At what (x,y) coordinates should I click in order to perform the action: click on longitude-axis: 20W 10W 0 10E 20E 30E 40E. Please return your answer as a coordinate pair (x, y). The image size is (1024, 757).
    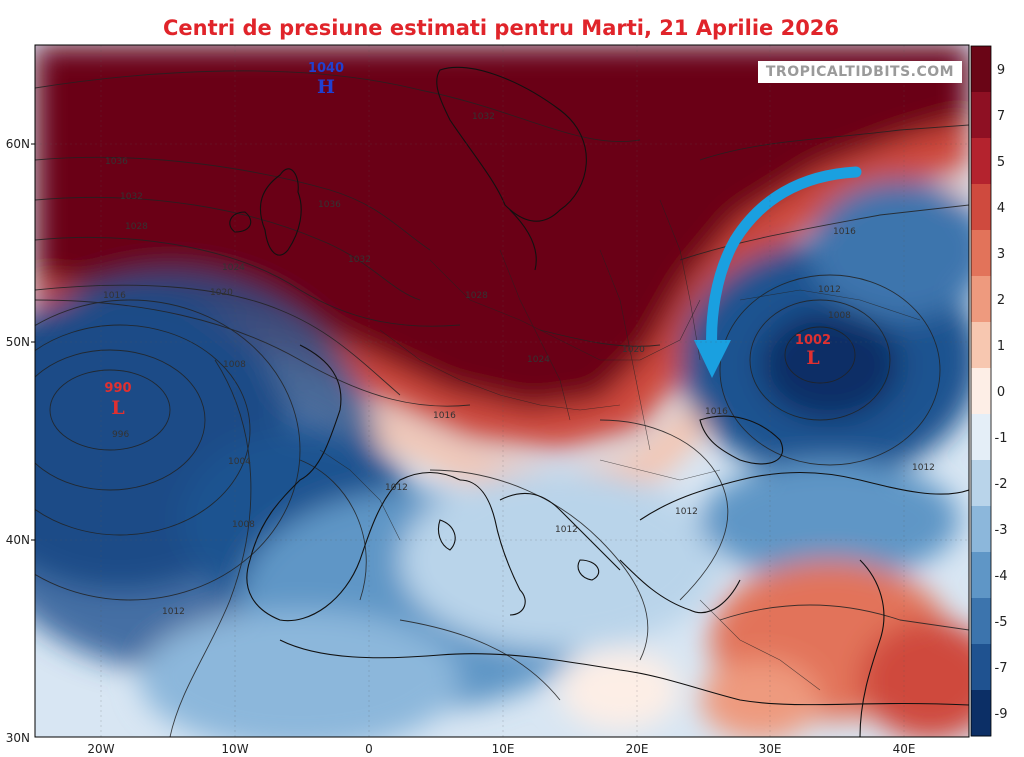
    Looking at the image, I should click on (501, 749).